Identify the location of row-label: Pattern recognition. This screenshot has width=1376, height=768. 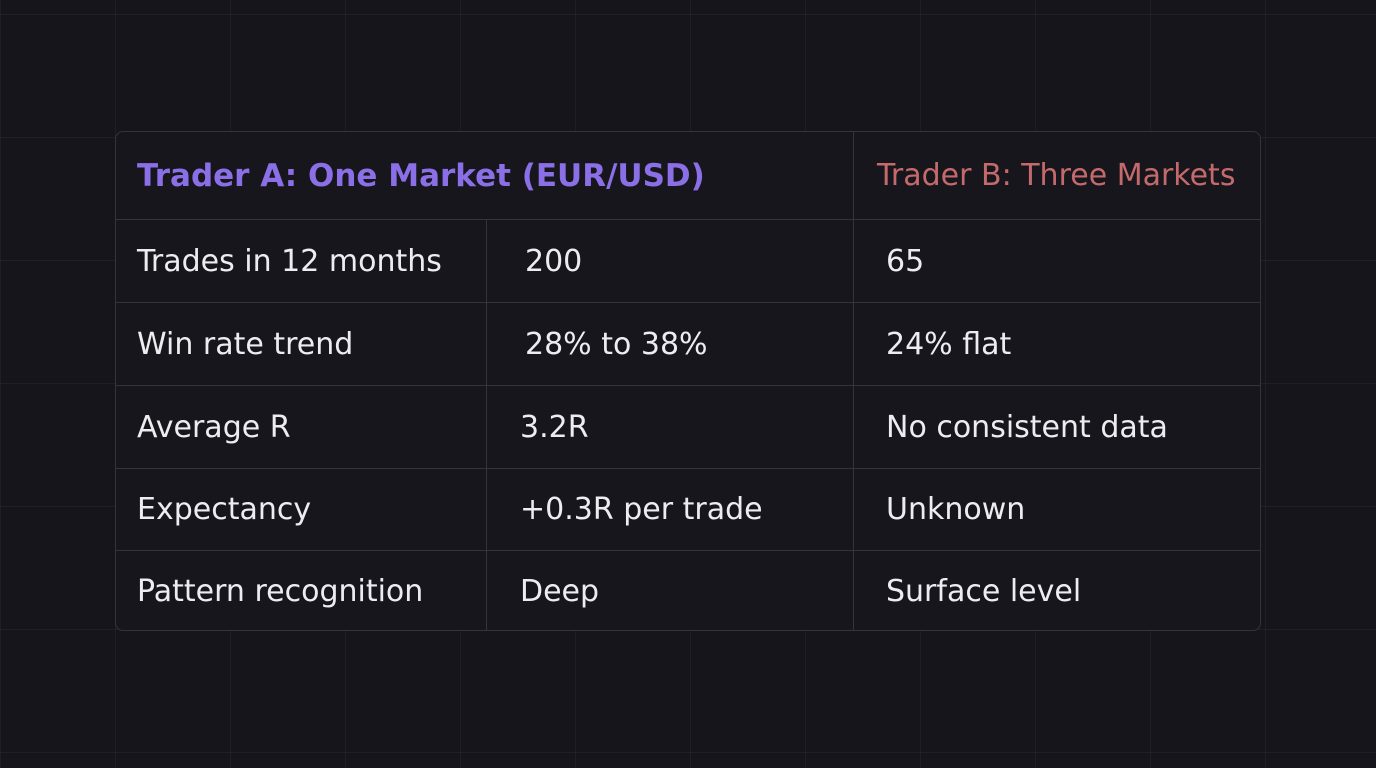
(280, 591).